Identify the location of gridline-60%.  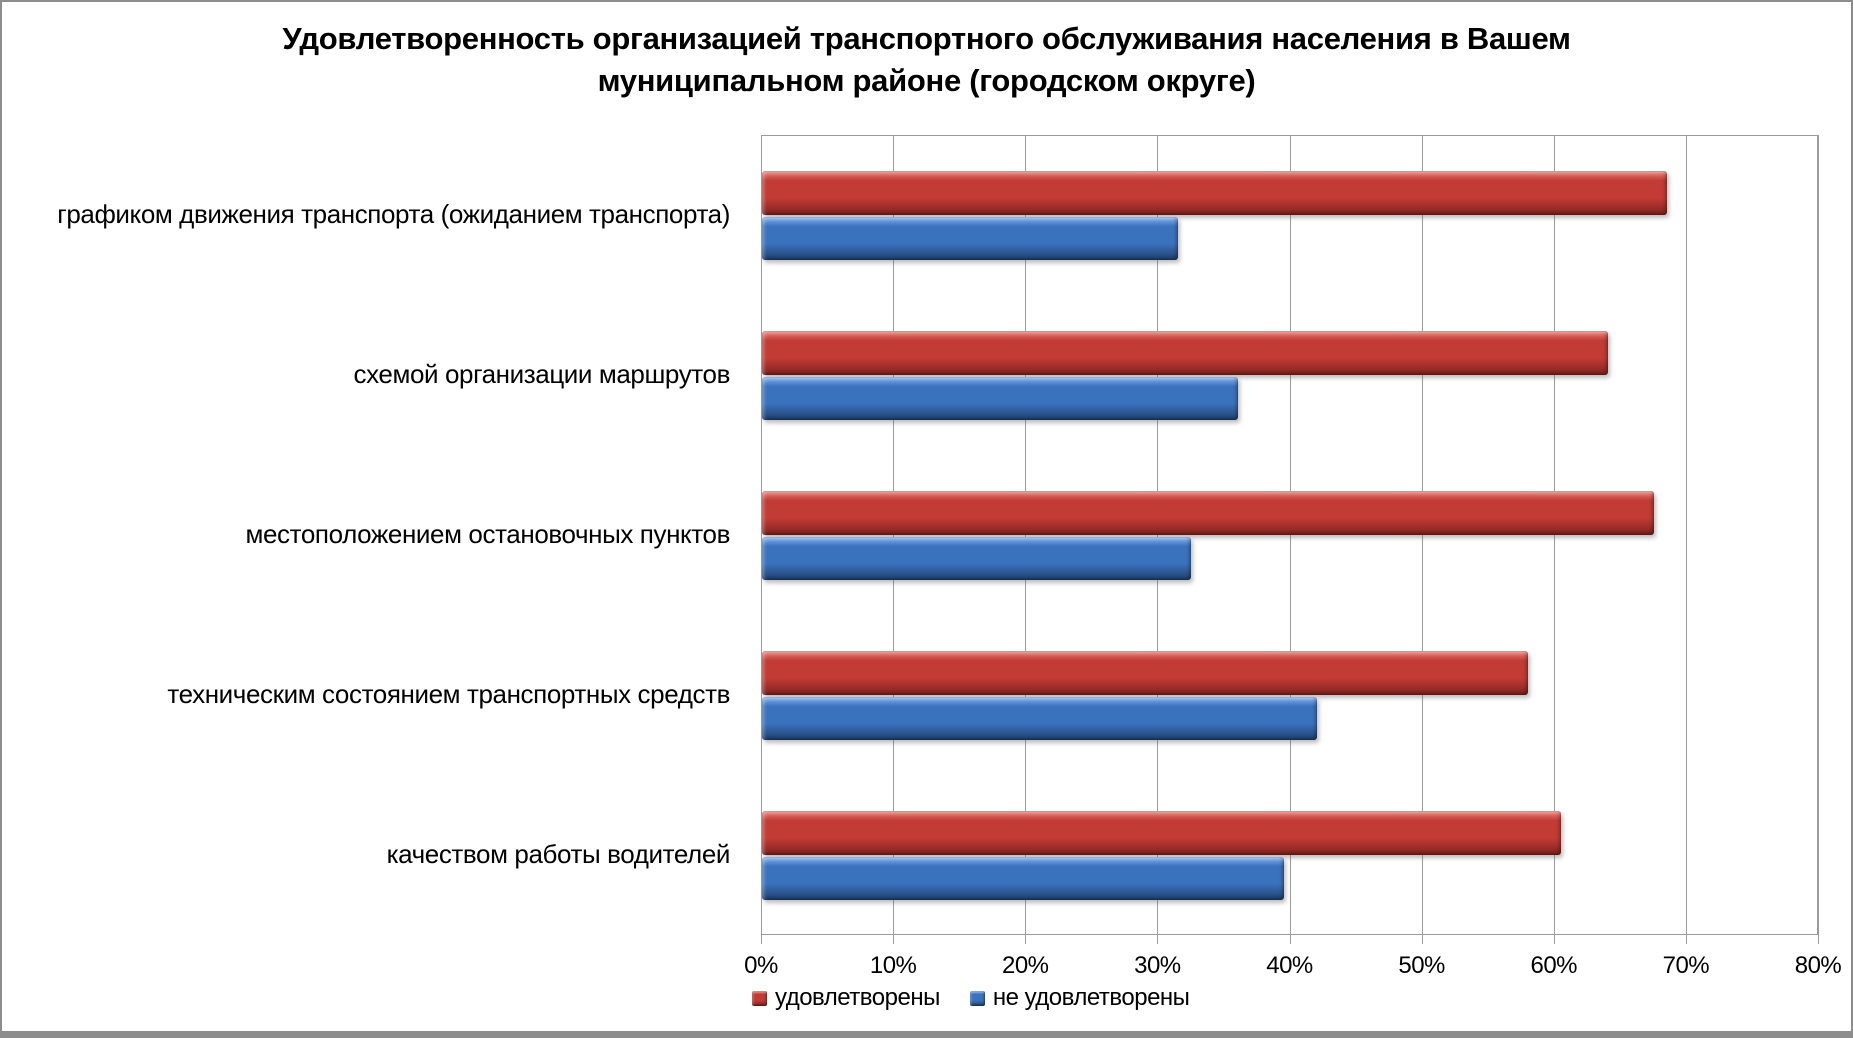
(1554, 535).